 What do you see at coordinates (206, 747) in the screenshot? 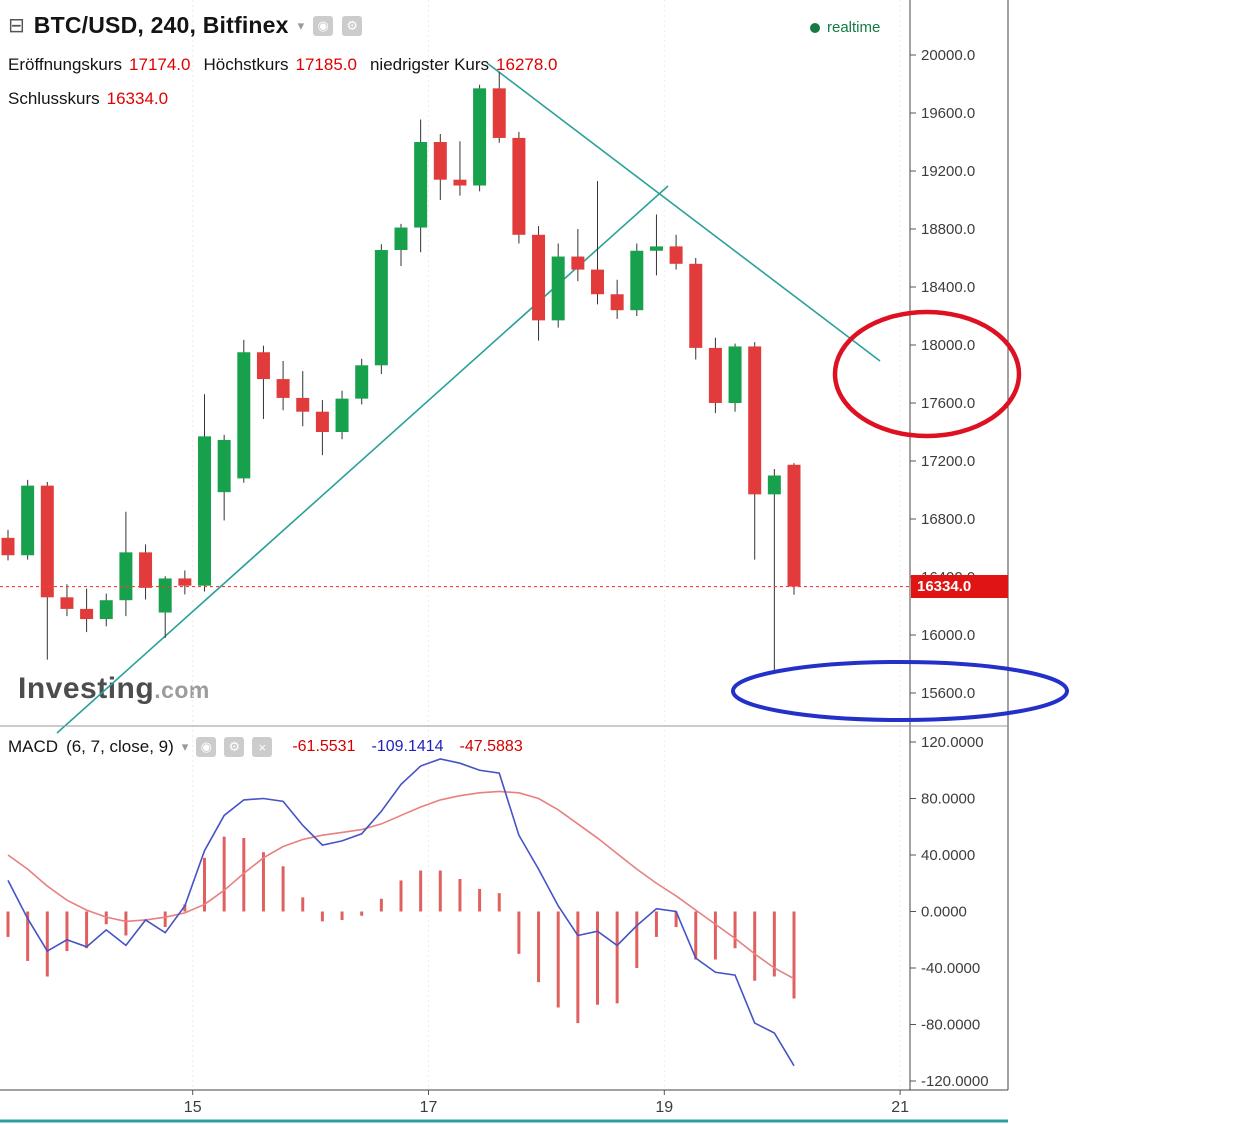
I see `macd-visibility-eye-icon: ◉` at bounding box center [206, 747].